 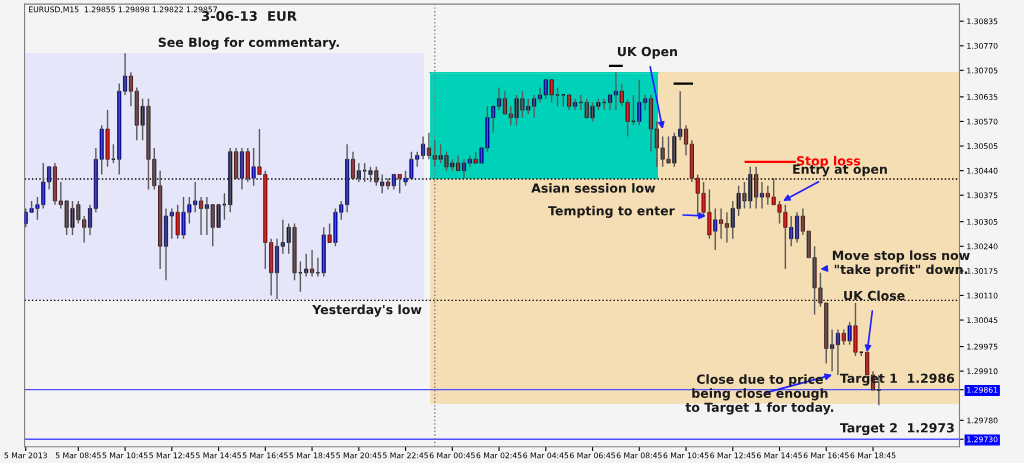 What do you see at coordinates (896, 429) in the screenshot?
I see `ref-line-label: Target 2 1.2973` at bounding box center [896, 429].